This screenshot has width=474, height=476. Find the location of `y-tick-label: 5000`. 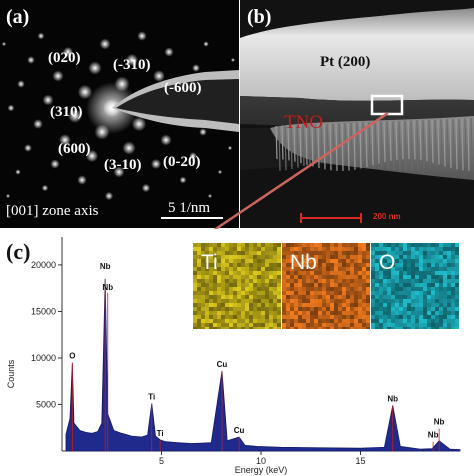

y-tick-label: 5000 is located at coordinates (46, 404).